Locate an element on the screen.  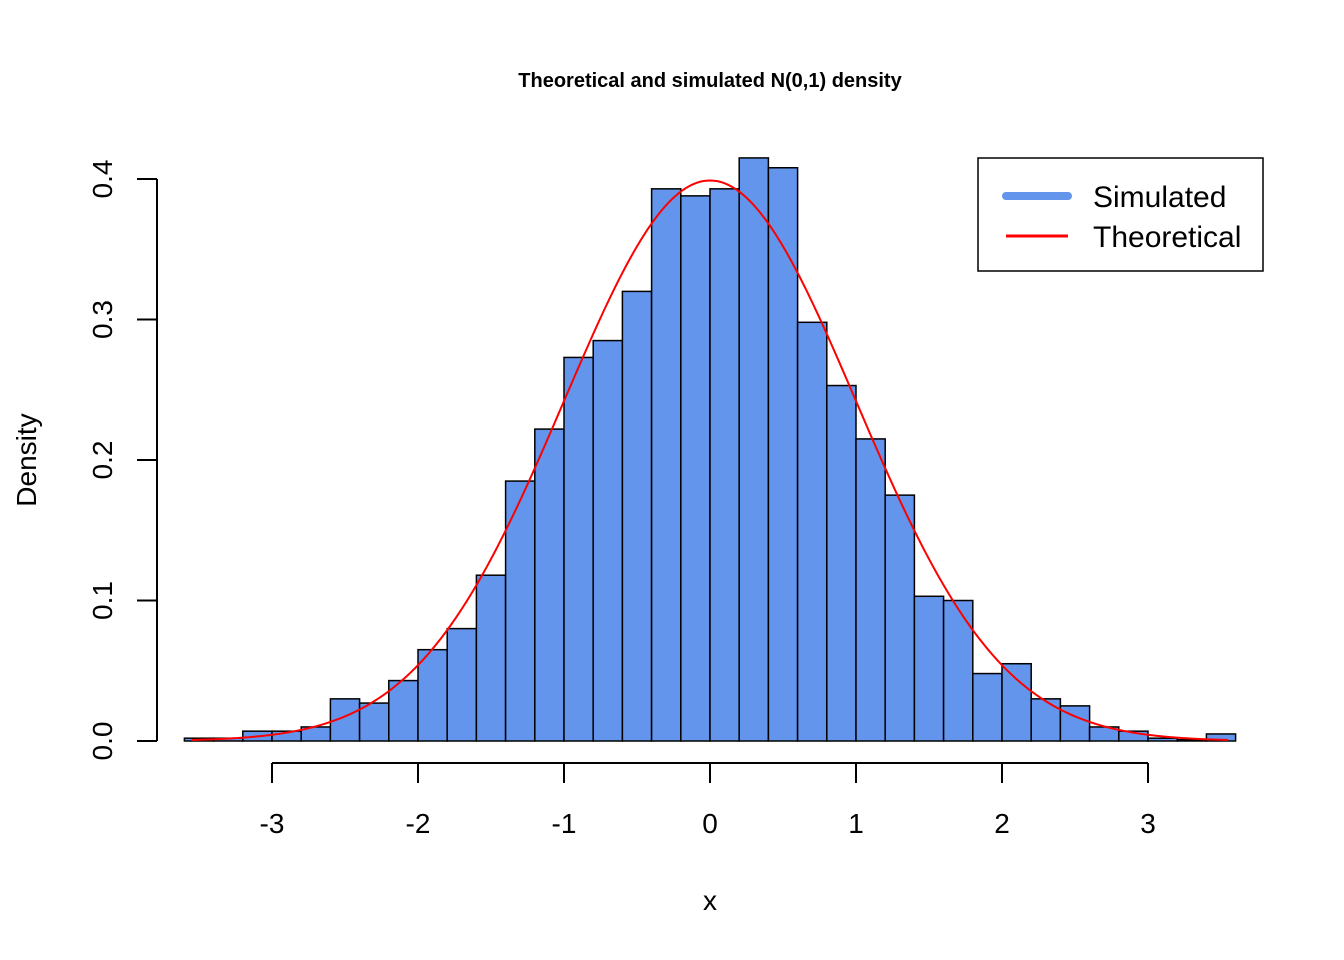
x-tick-label: 2 is located at coordinates (1002, 823).